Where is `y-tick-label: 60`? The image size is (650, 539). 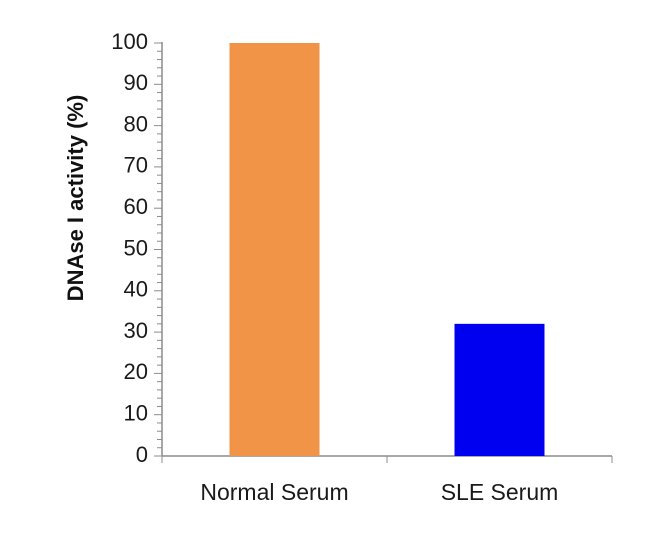
y-tick-label: 60 is located at coordinates (136, 206).